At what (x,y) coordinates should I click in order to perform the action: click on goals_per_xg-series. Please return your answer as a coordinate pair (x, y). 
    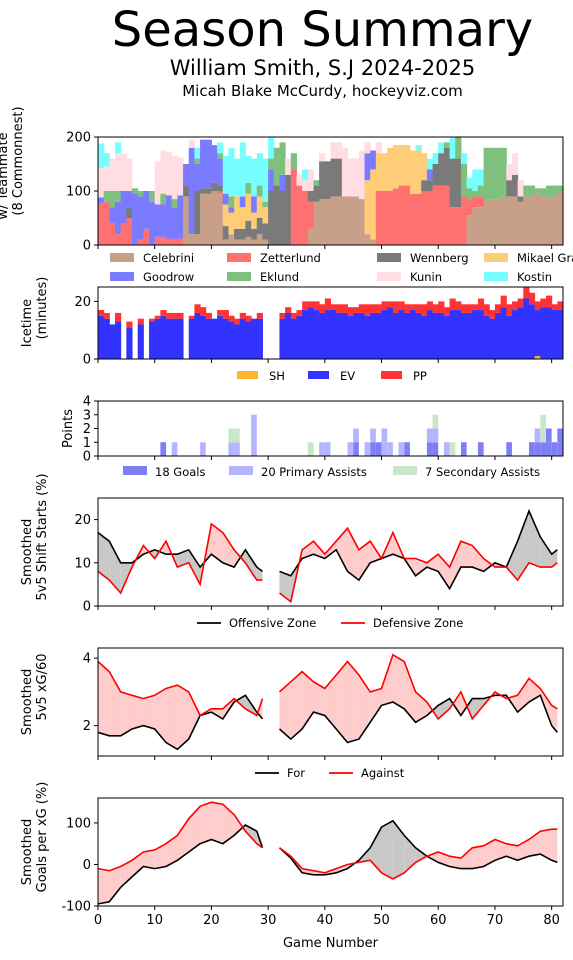
    Looking at the image, I should click on (328, 853).